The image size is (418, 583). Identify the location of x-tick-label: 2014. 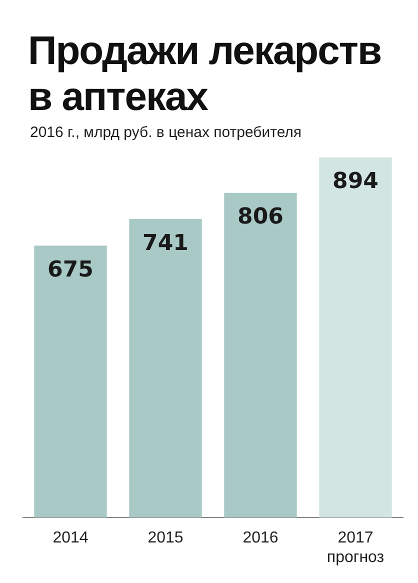
(70, 538).